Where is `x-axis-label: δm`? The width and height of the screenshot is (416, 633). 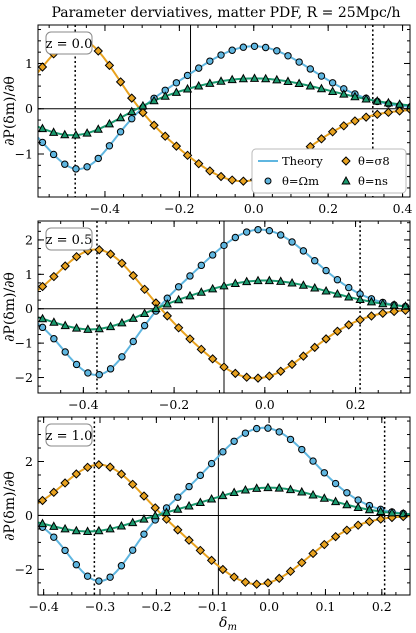 x-axis-label: δm is located at coordinates (228, 624).